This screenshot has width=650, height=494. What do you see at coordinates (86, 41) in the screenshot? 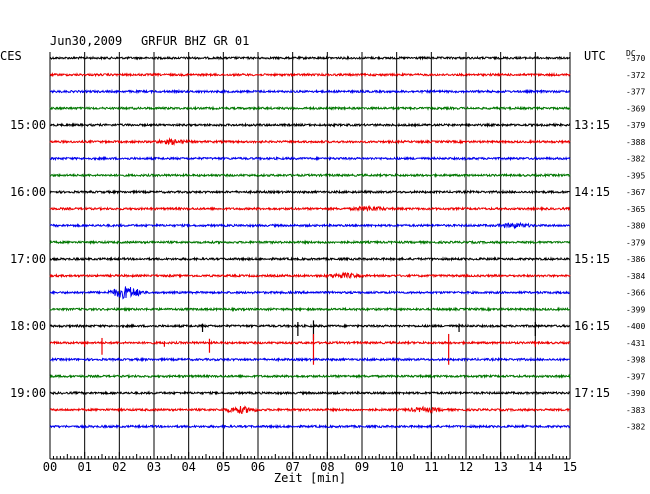
I see `header-date: Jun30,2009` at bounding box center [86, 41].